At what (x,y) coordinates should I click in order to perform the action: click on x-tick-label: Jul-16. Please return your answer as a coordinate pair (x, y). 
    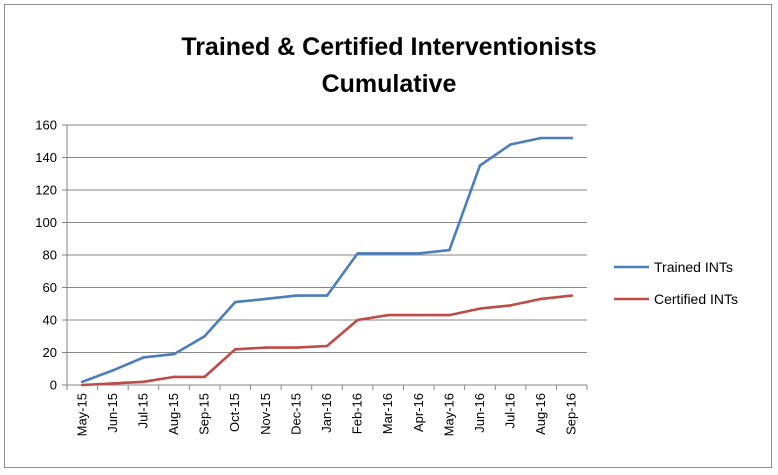
    Looking at the image, I should click on (510, 410).